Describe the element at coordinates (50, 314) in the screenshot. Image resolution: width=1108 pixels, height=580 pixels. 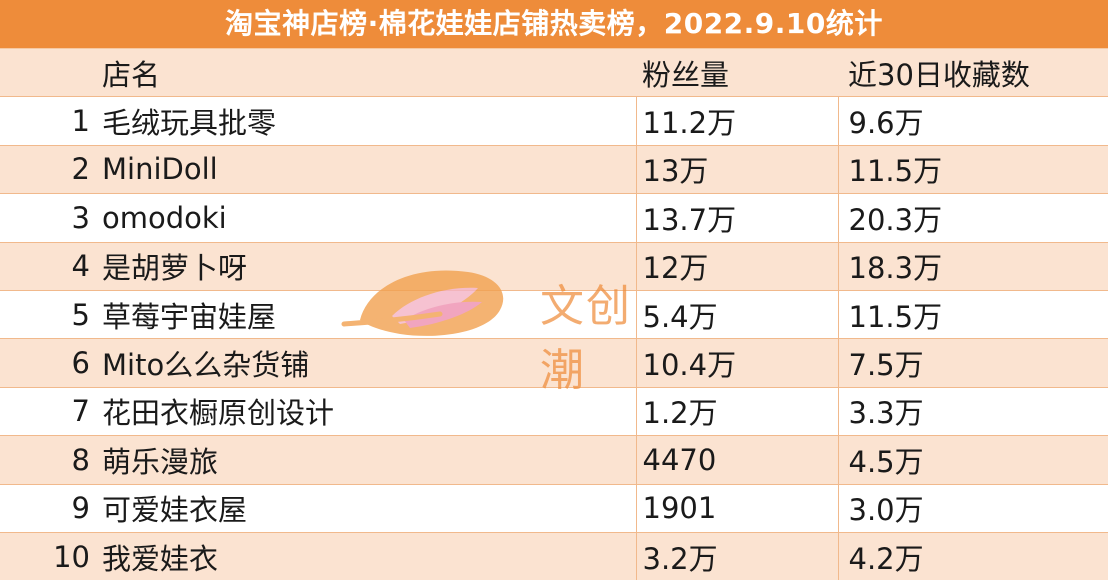
I see `rank-cell: 5` at that location.